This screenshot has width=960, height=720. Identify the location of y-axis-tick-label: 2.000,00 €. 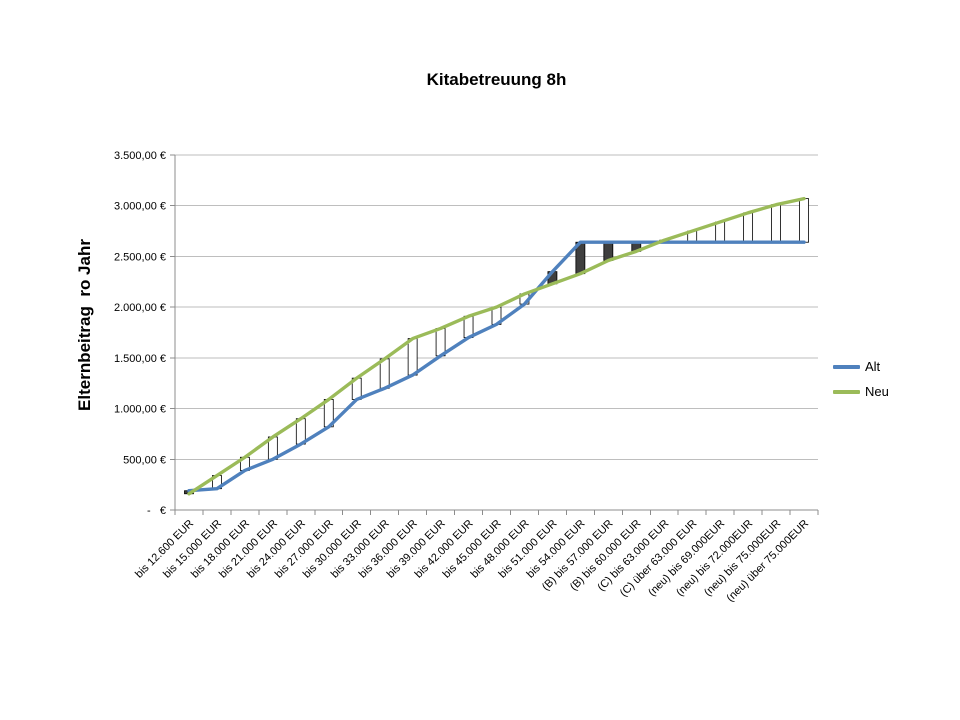
(140, 308).